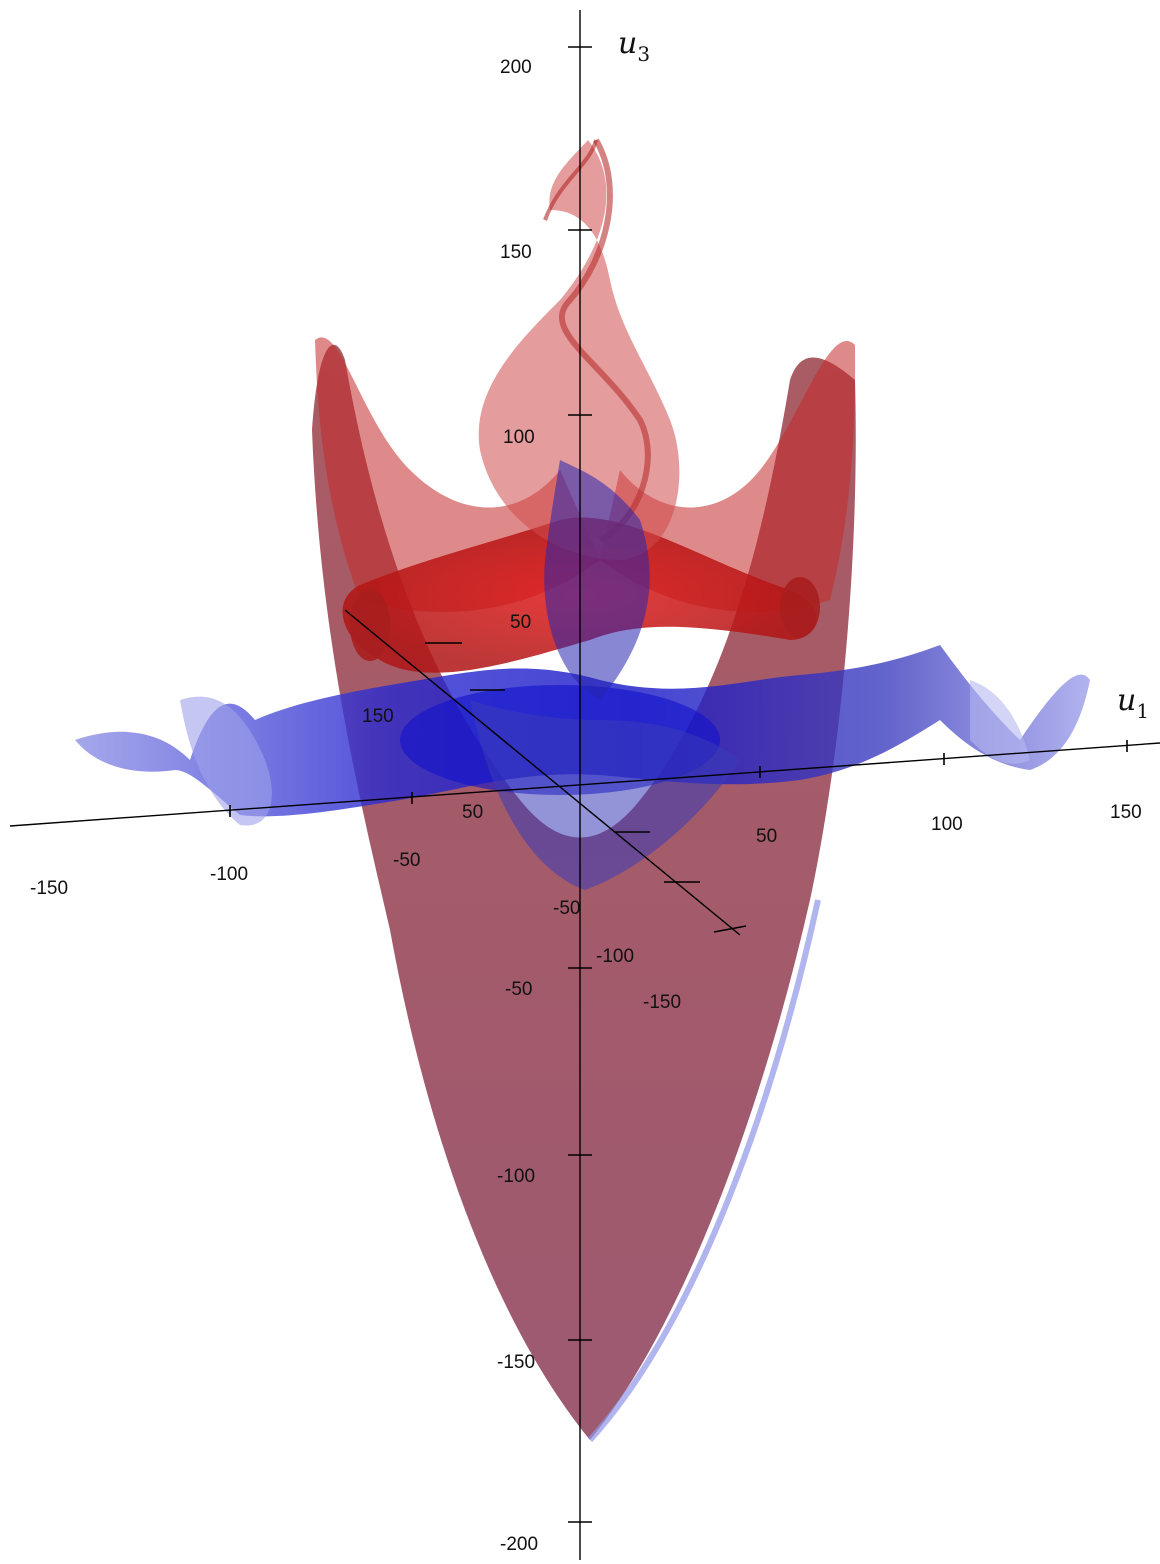 The width and height of the screenshot is (1160, 1564). I want to click on u1-axis-letter: u, so click(1126, 700).